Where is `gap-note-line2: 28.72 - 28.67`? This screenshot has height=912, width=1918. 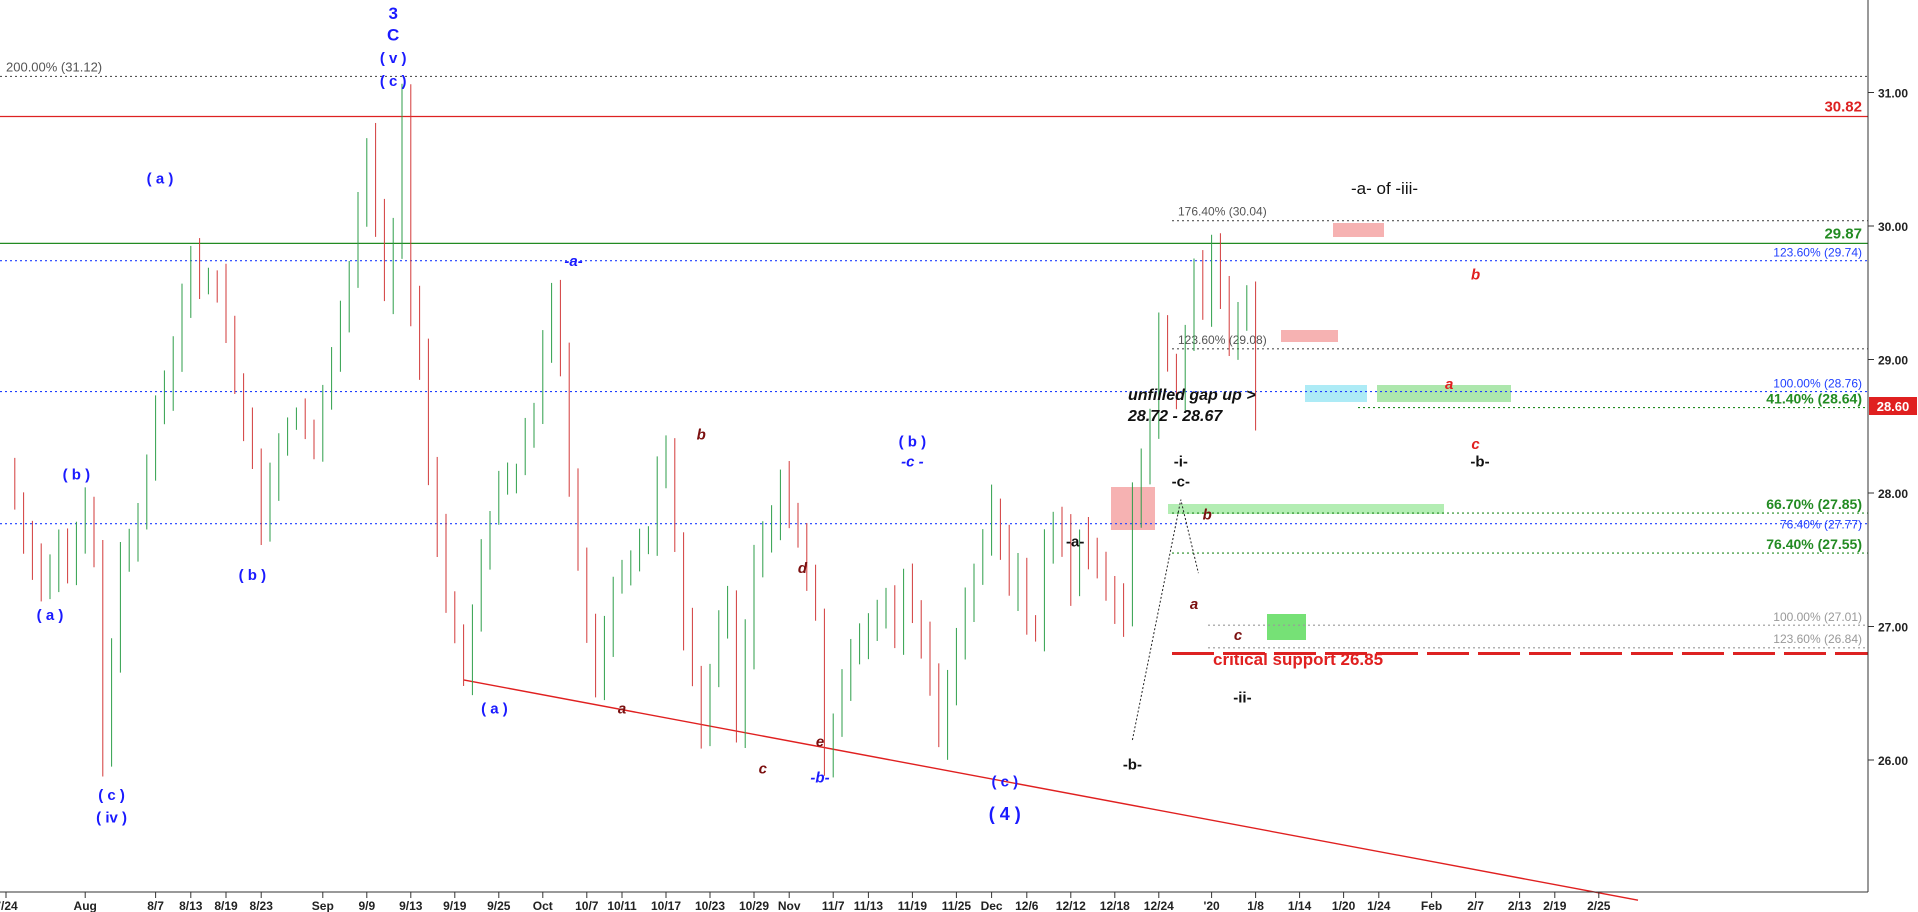 gap-note-line2: 28.72 - 28.67 is located at coordinates (1175, 416).